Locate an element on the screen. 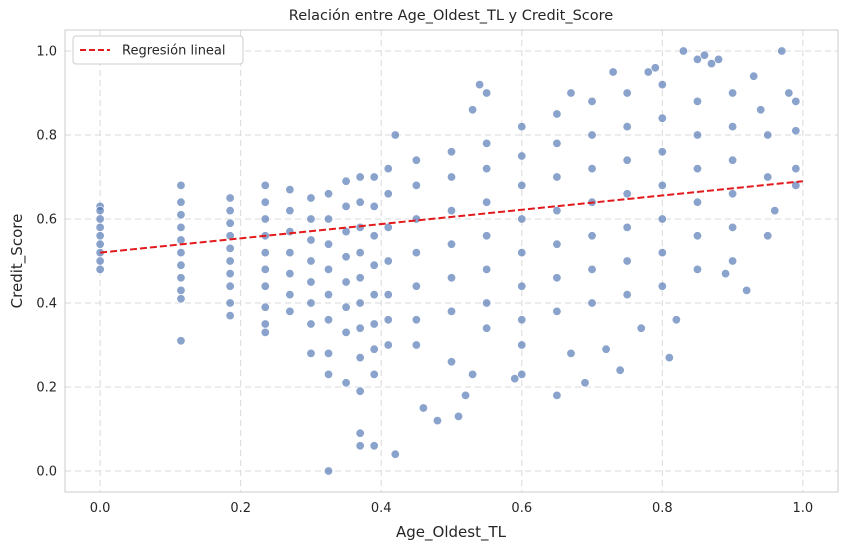 This screenshot has width=850, height=550. y-tick-label: 0.4 is located at coordinates (46, 304).